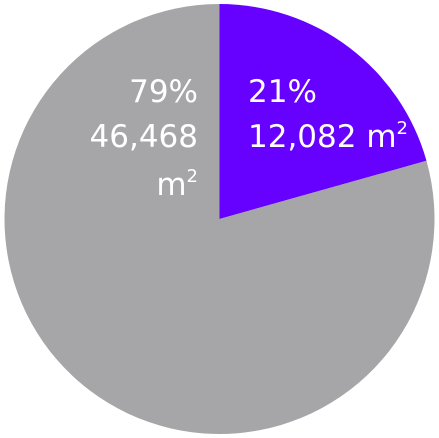  What do you see at coordinates (171, 185) in the screenshot?
I see `slice-2-unit-text: m` at bounding box center [171, 185].